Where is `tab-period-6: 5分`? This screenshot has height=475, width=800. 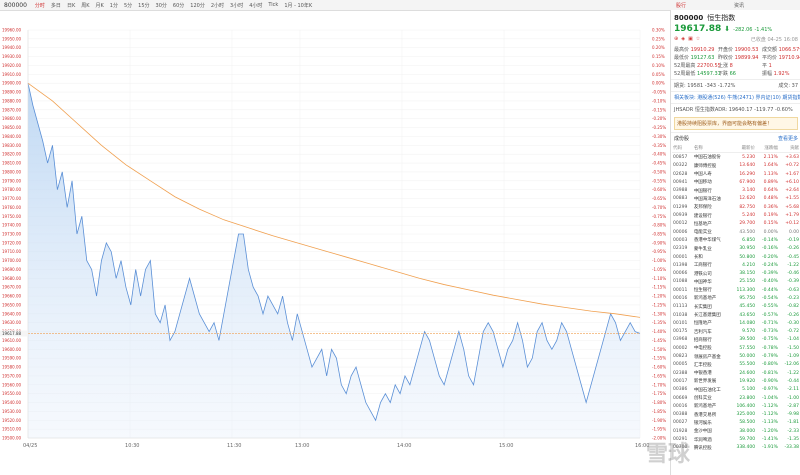 tab-period-6: 5分 is located at coordinates (128, 5).